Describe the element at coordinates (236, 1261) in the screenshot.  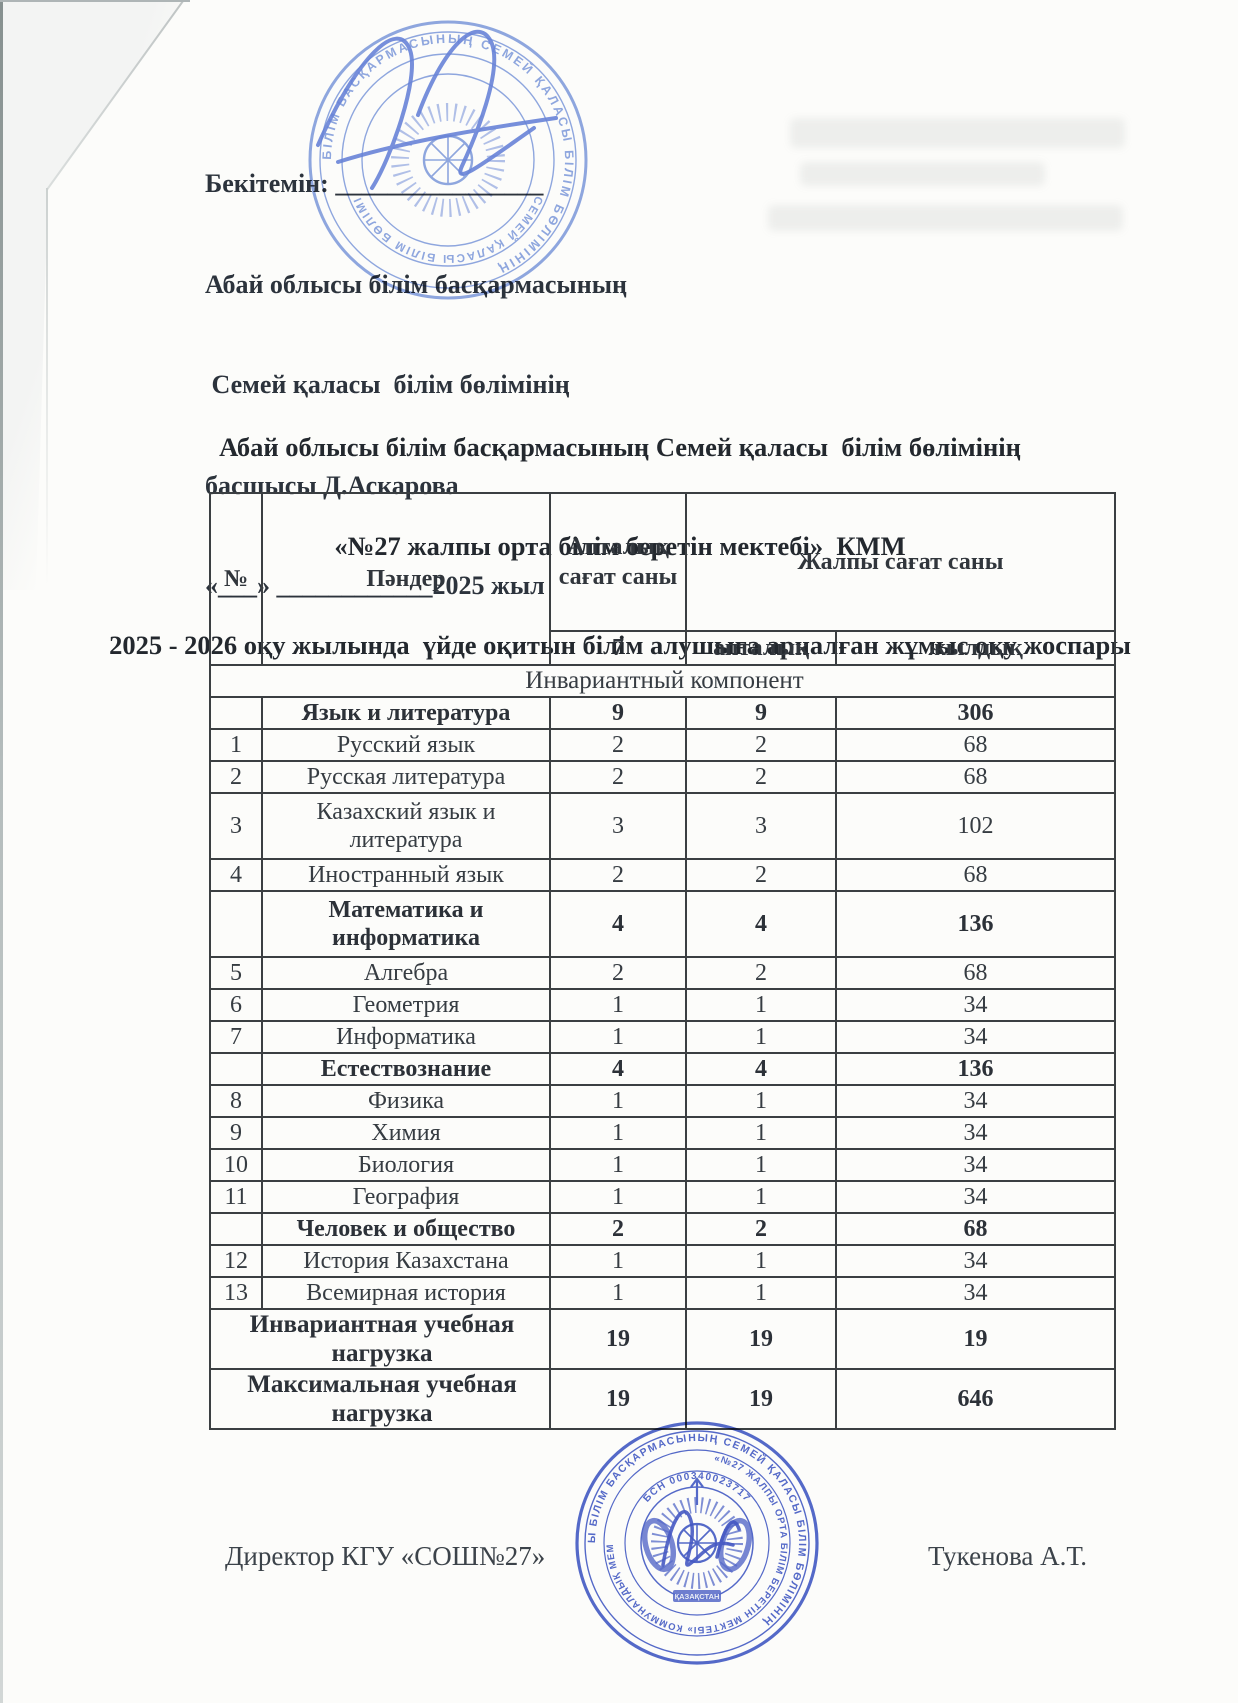
I see `cell-no: 12` at that location.